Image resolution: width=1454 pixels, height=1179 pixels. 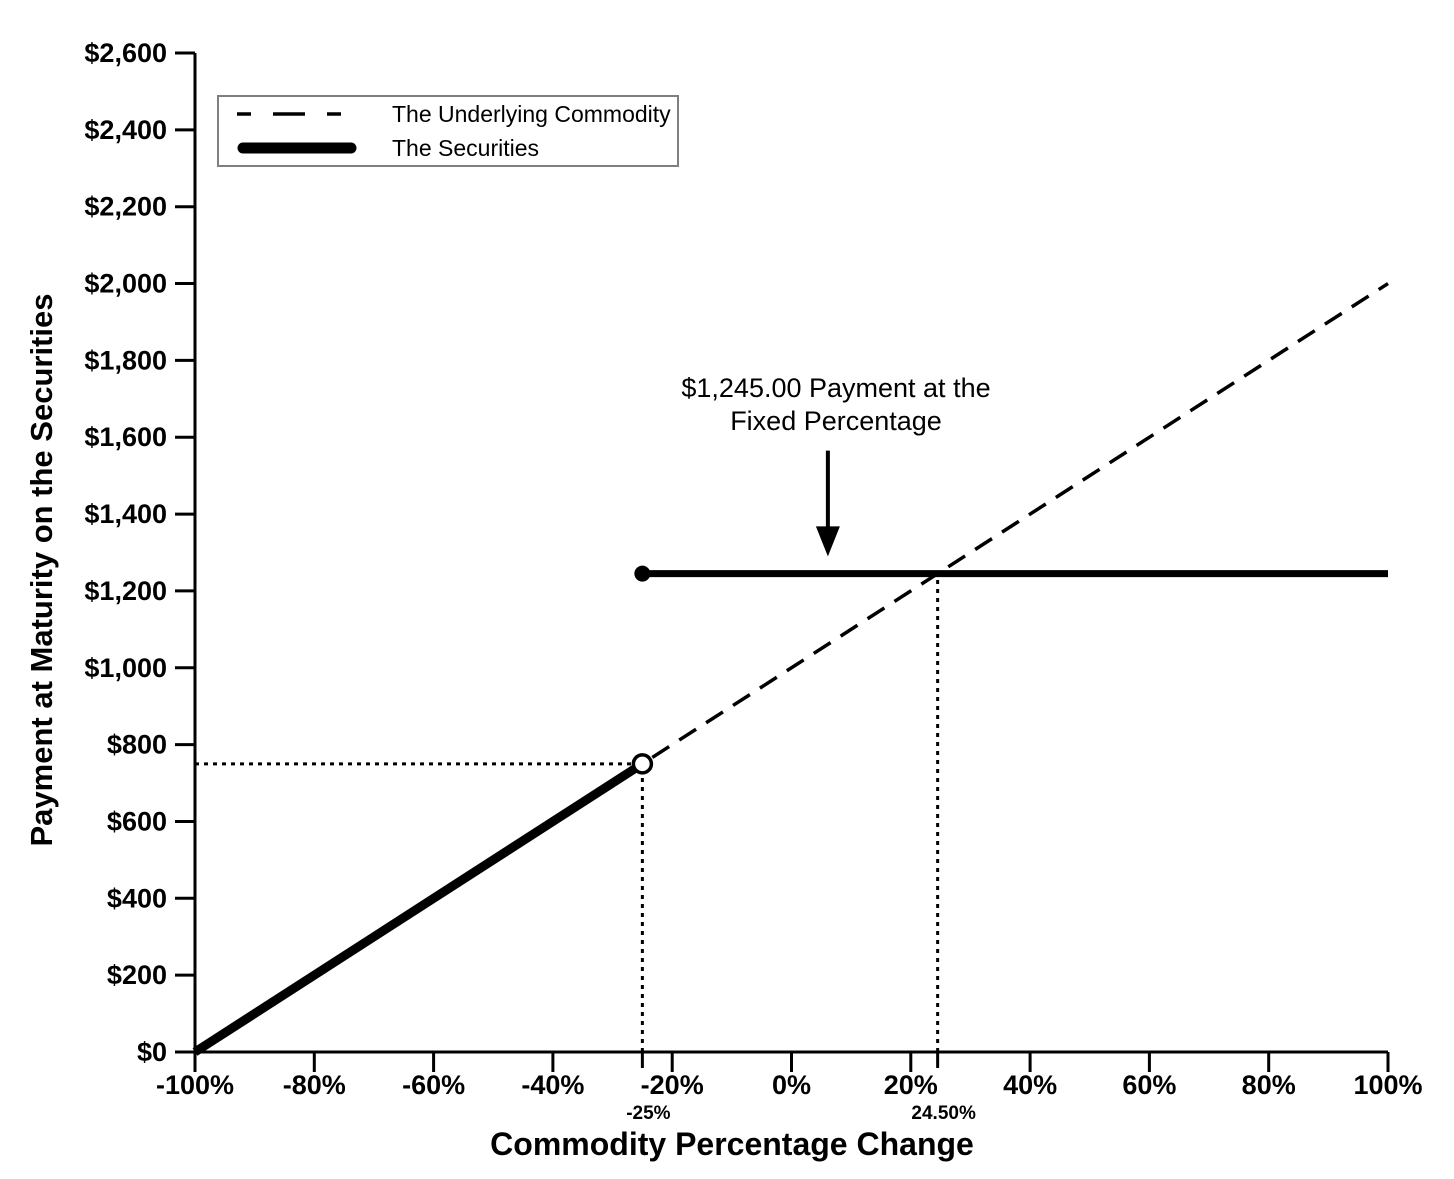 I want to click on x-tick-label: -60%, so click(x=433, y=1085).